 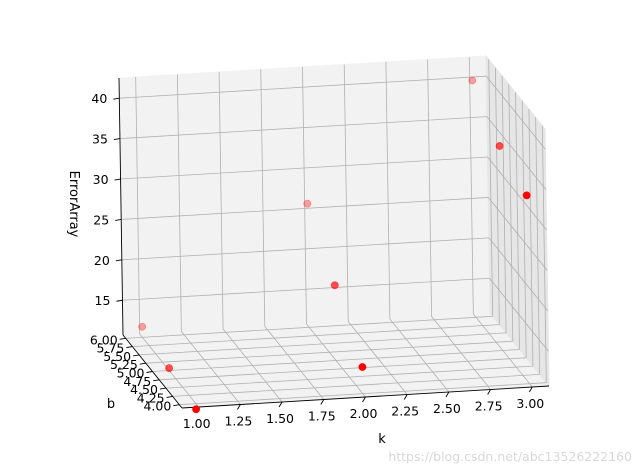 What do you see at coordinates (447, 408) in the screenshot?
I see `x-tick-label: 2.50` at bounding box center [447, 408].